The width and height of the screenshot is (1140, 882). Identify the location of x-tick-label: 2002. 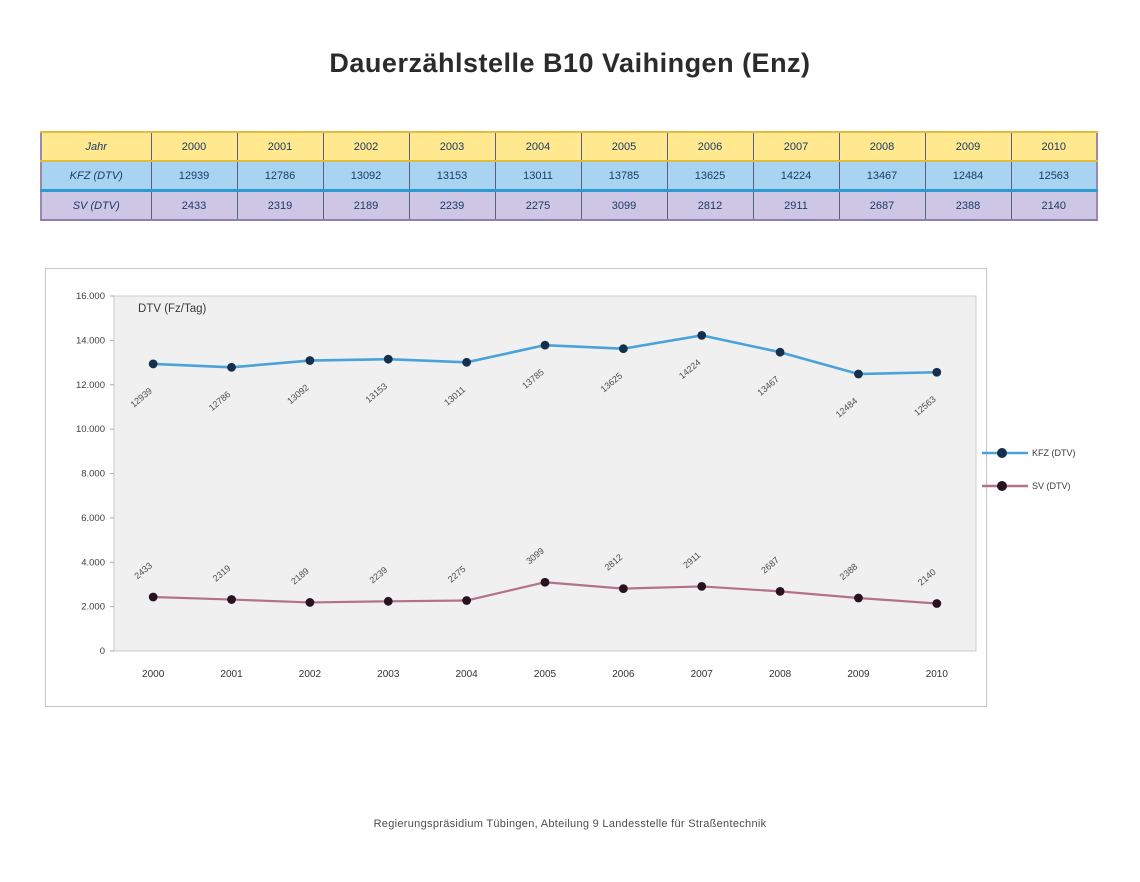
(310, 674).